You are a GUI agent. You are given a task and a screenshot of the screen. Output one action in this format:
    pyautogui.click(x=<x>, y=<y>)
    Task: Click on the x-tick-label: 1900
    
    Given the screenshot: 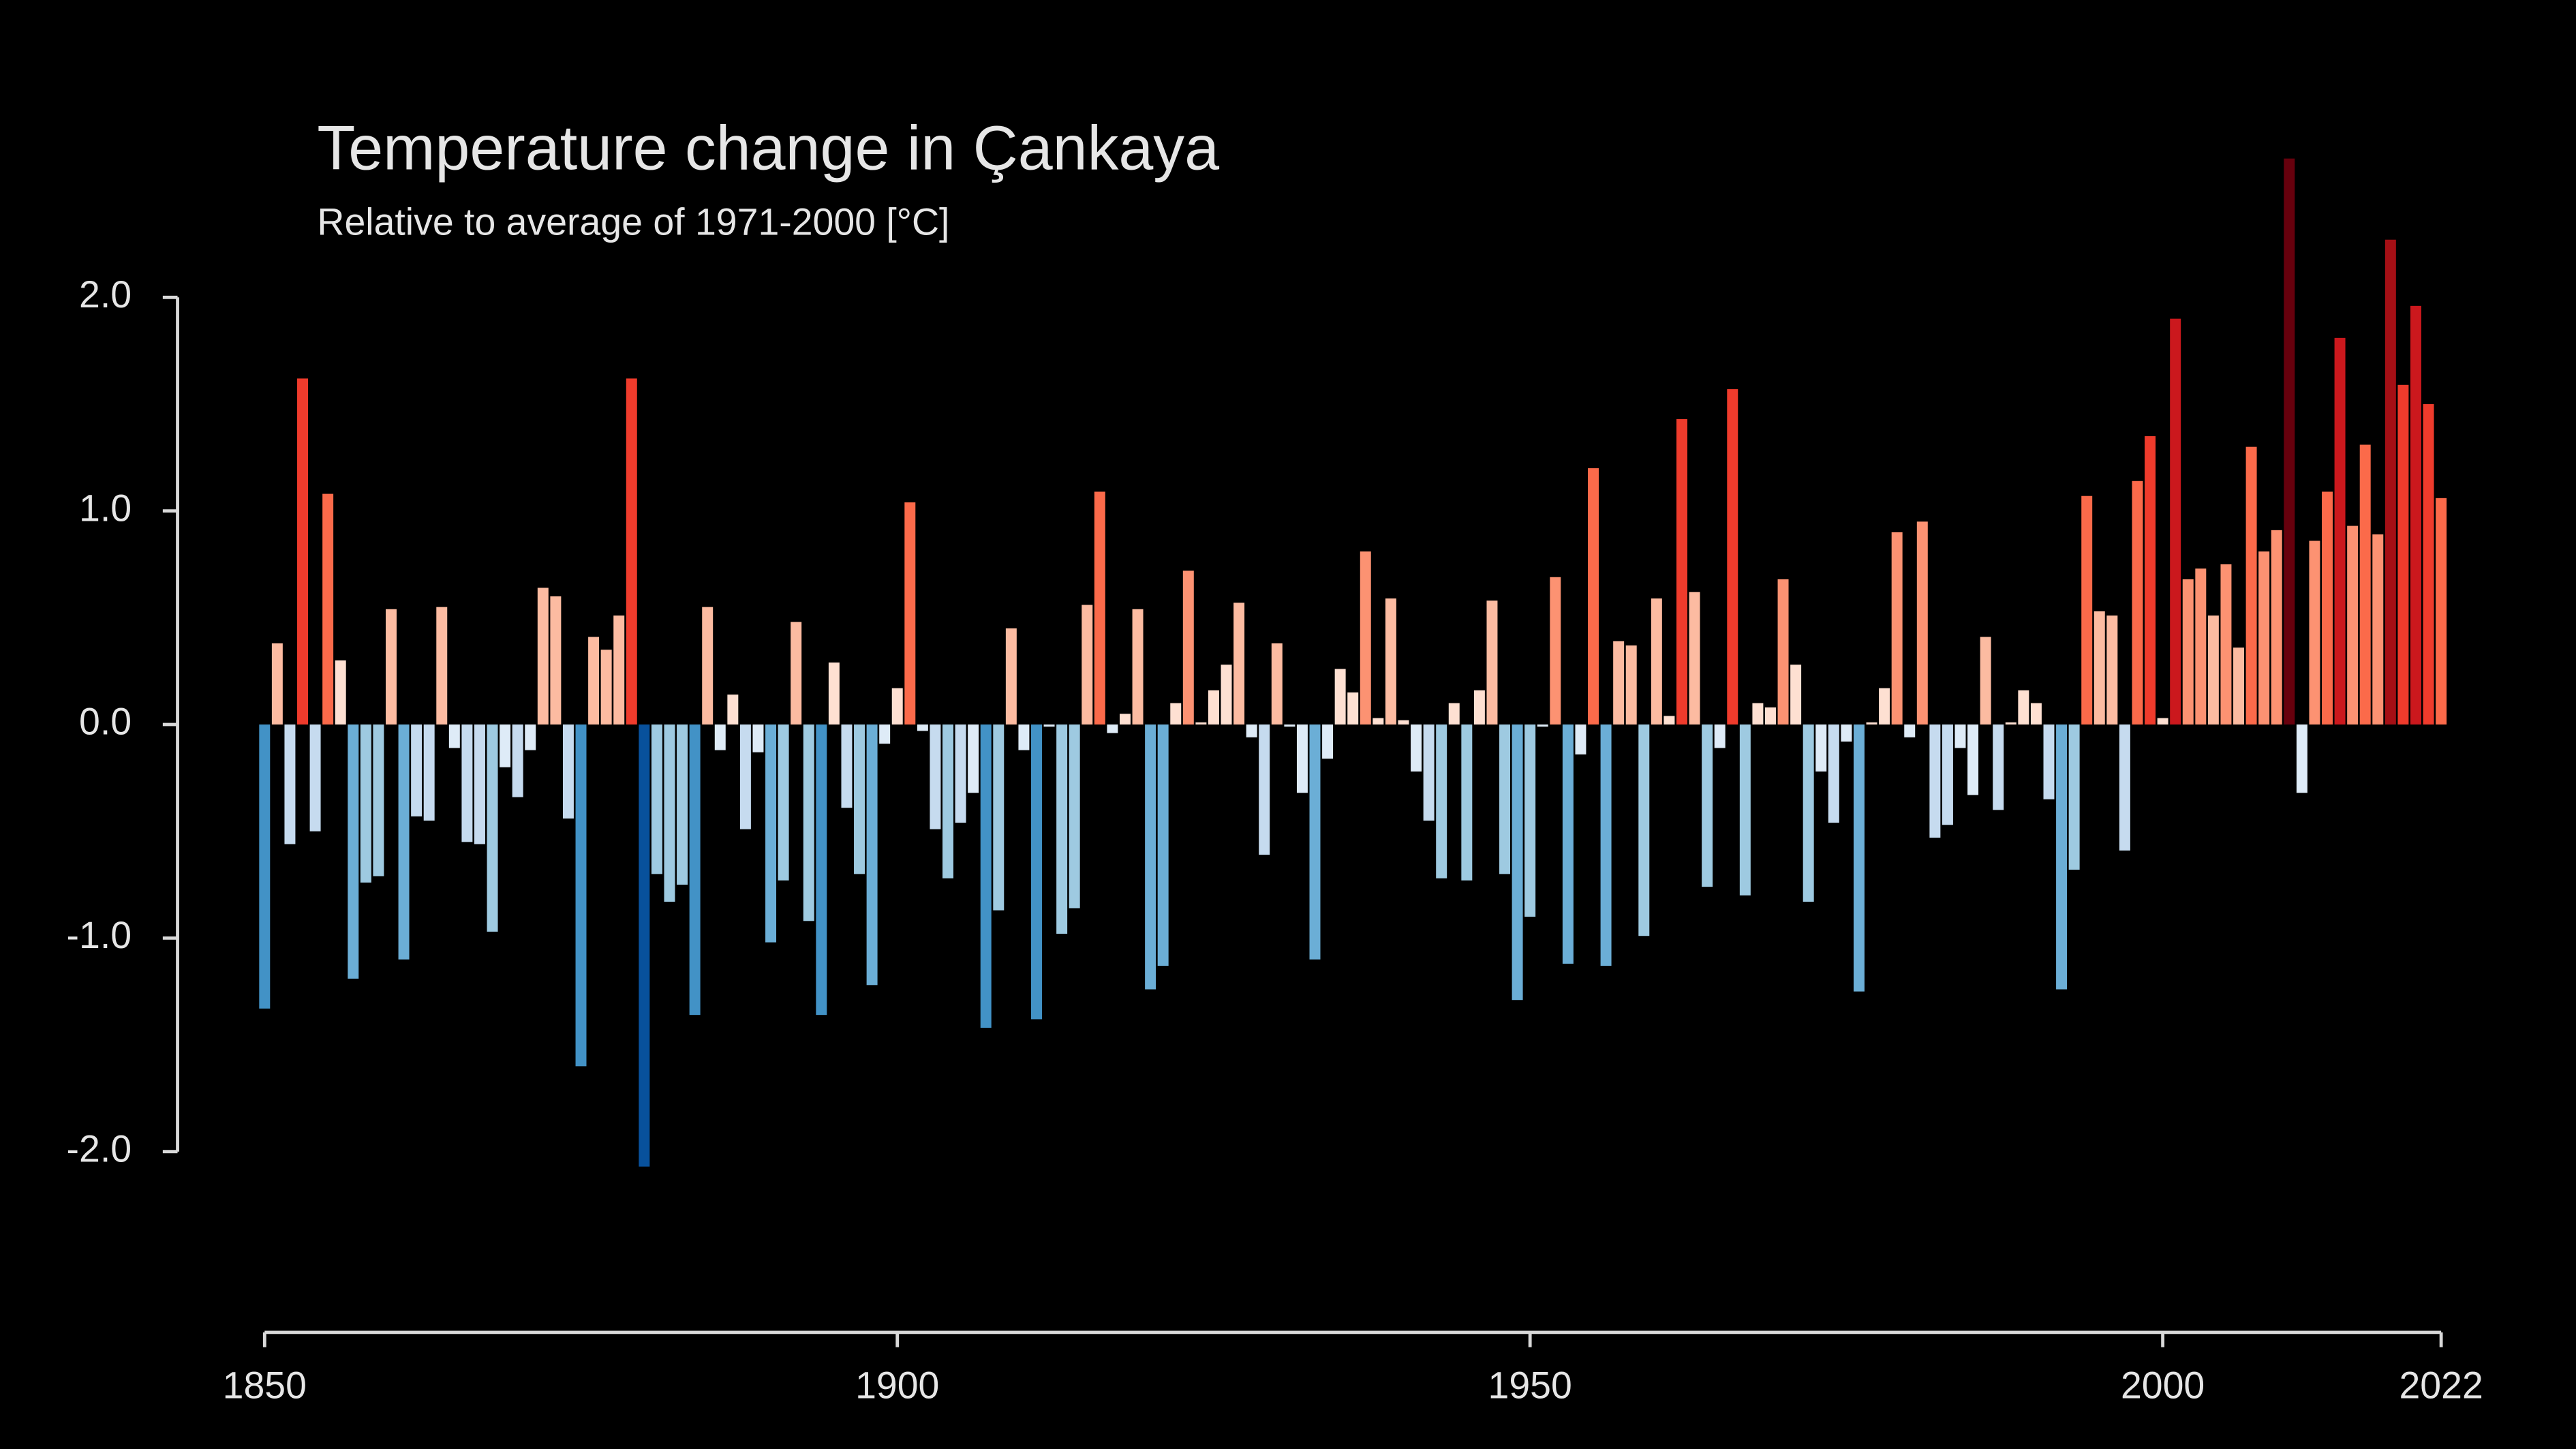 What is the action you would take?
    pyautogui.click(x=897, y=1385)
    